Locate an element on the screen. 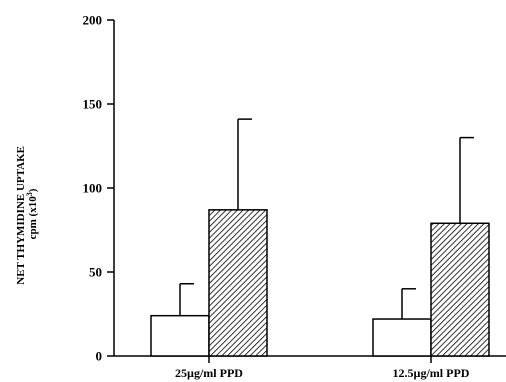  category-labels: 25µg/ml PPD 12.5µg/ml PPD is located at coordinates (322, 368).